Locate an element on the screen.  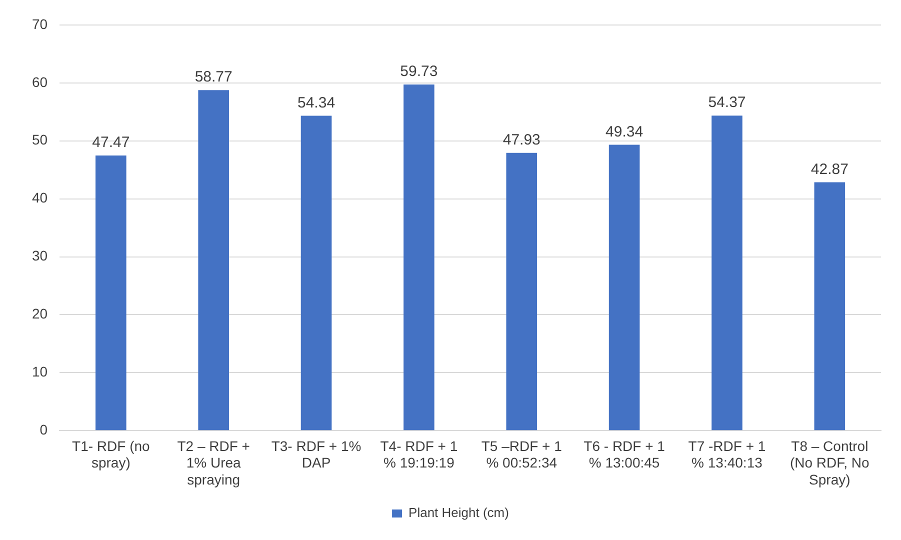
y-tick-label: 30 is located at coordinates (40, 256).